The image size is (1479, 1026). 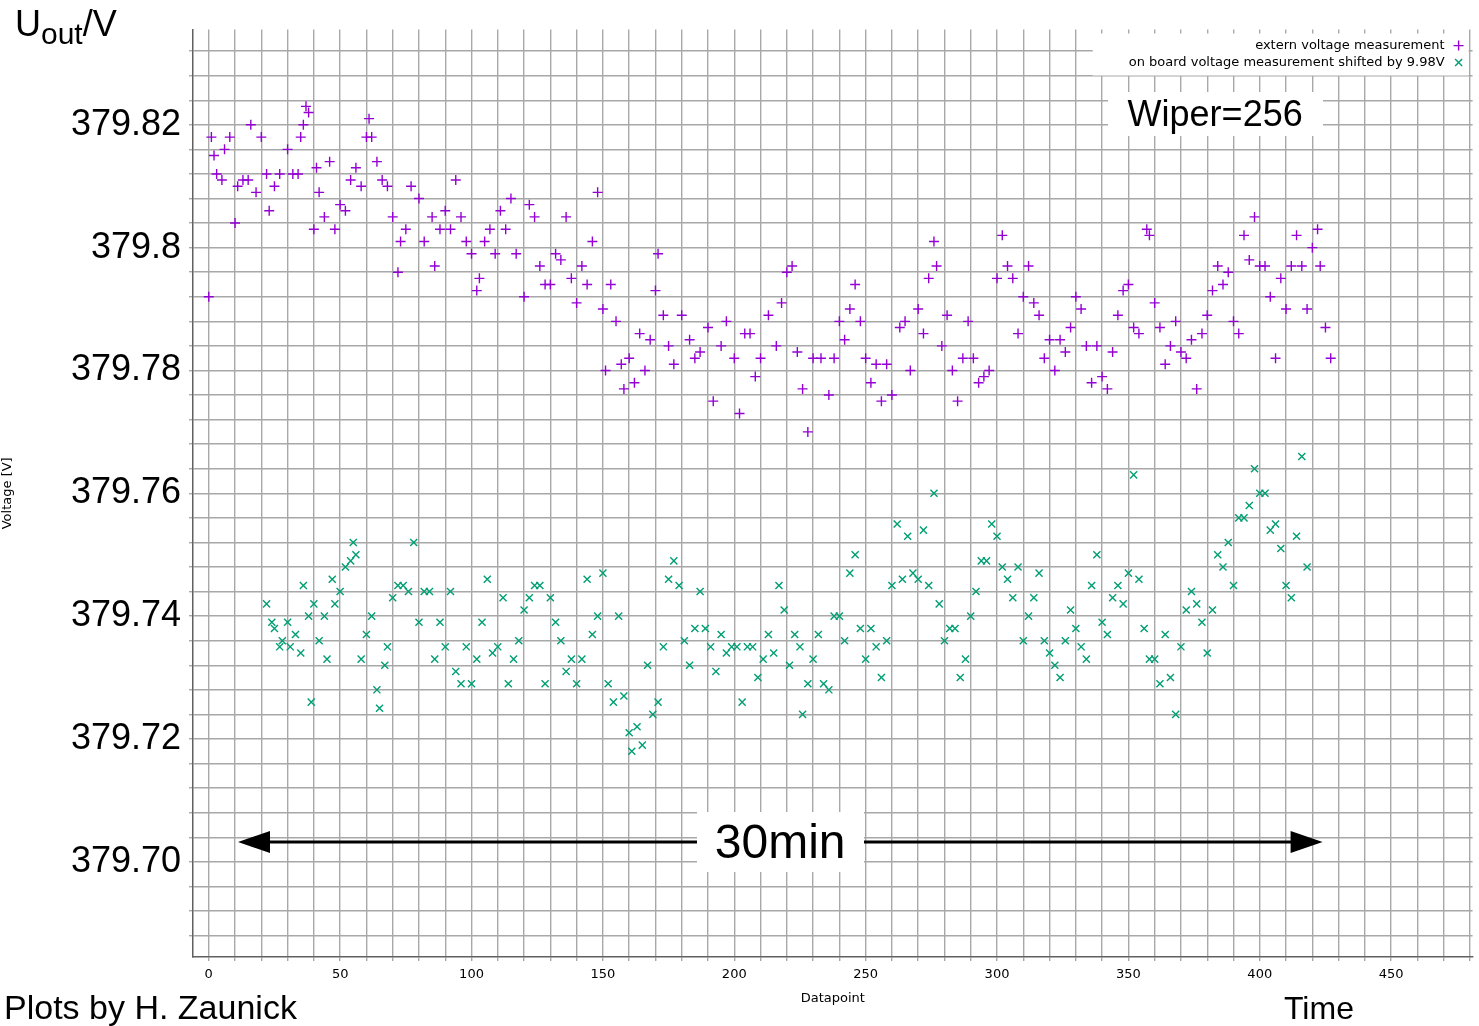 What do you see at coordinates (1319, 1008) in the screenshot?
I see `text: Time` at bounding box center [1319, 1008].